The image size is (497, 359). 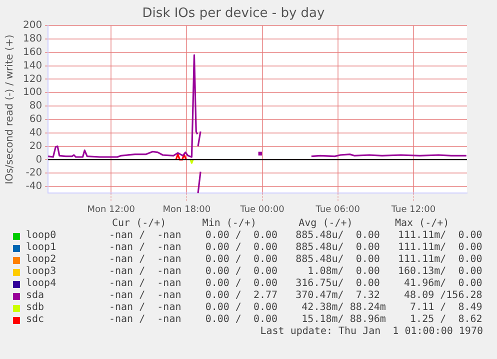 I want to click on text: -nan / -nan 0.00 / 0.00 1.08m/ 0.00 160.13m/ 0.00, so click(x=295, y=272).